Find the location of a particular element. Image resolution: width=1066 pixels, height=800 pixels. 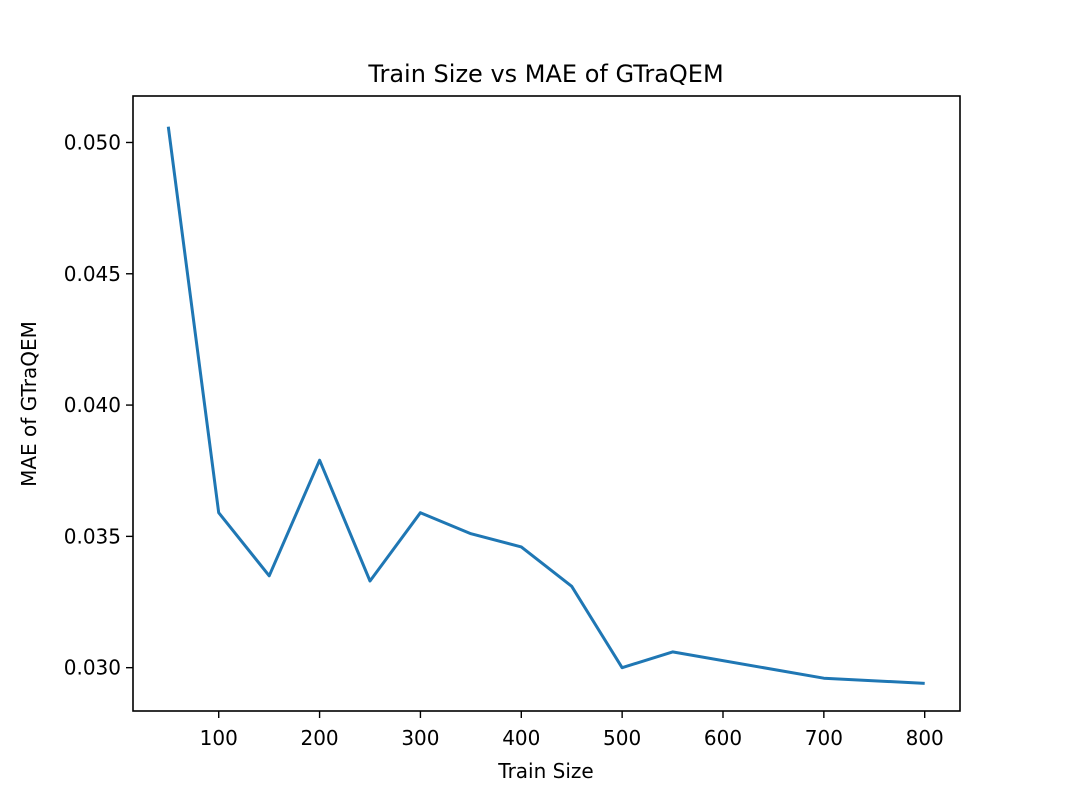

x-tick-label: 100 is located at coordinates (219, 738).